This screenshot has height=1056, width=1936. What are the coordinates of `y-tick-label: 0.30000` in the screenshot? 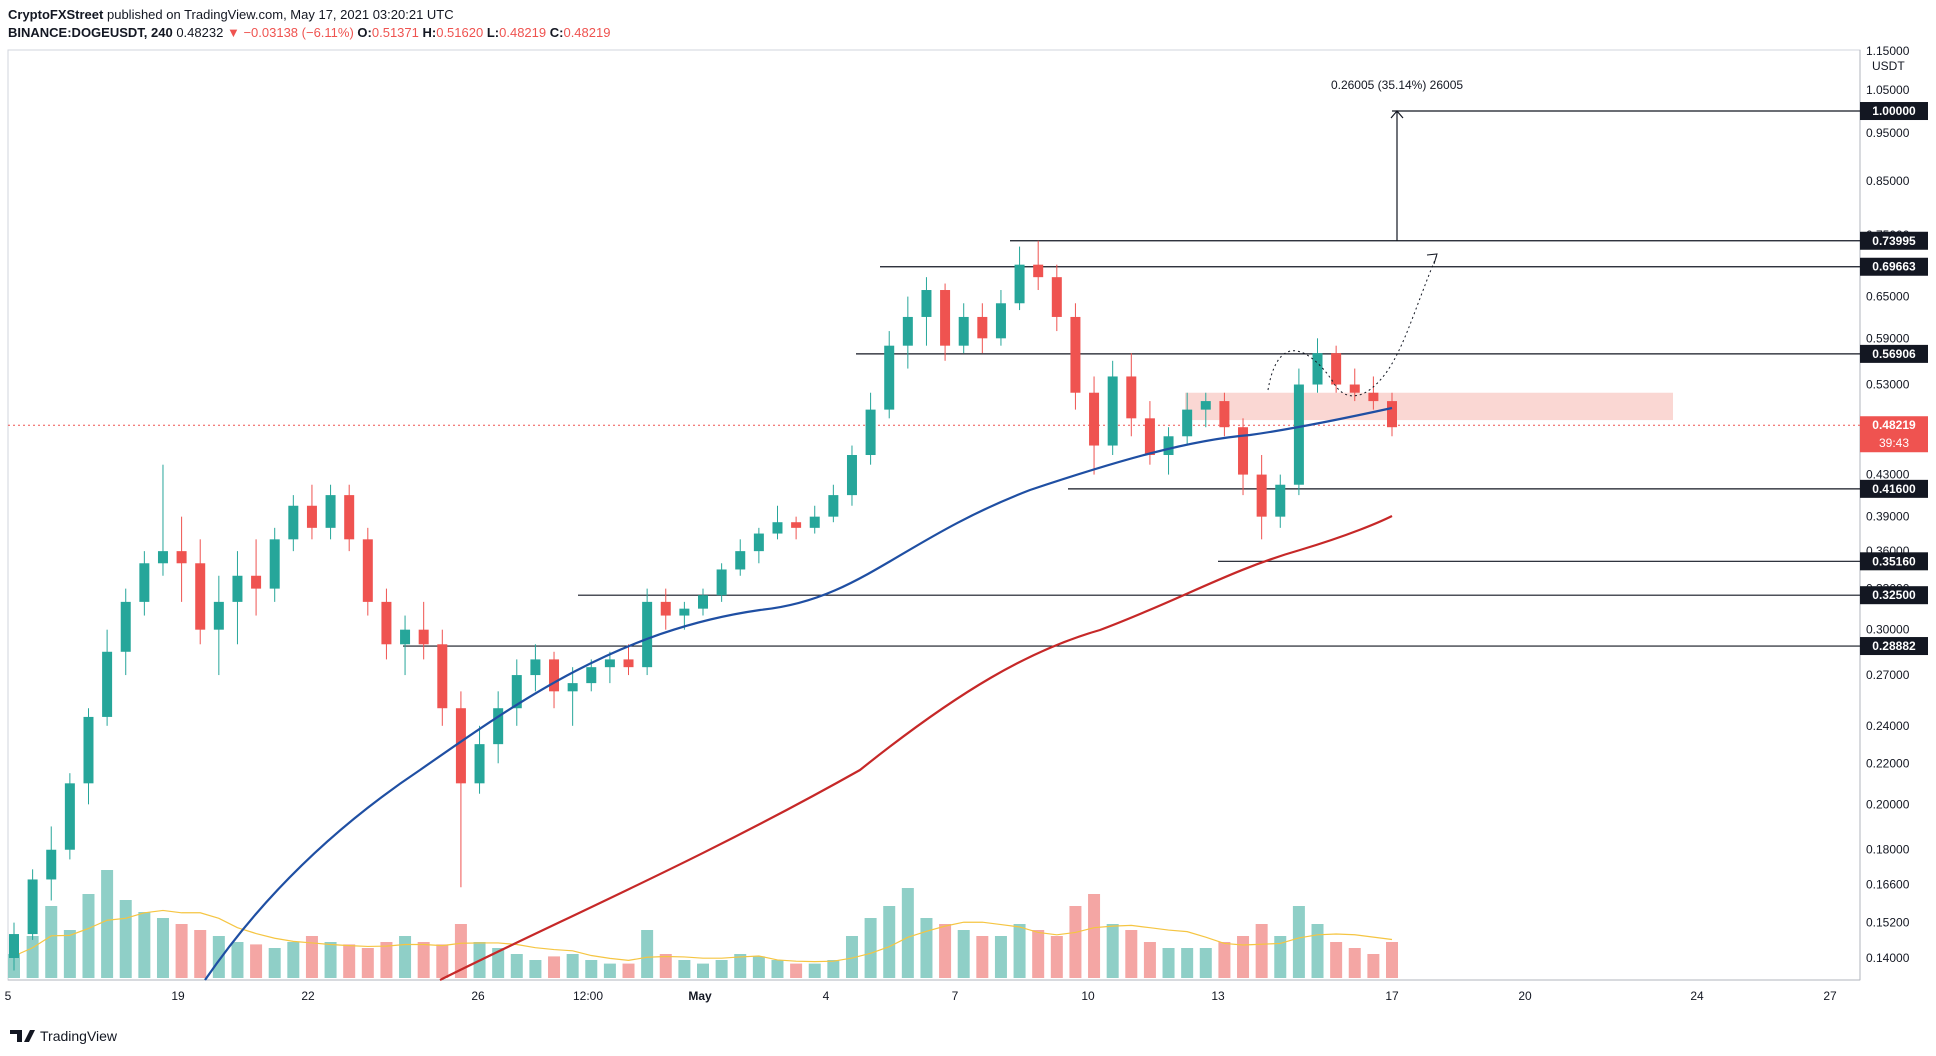 It's located at (1888, 630).